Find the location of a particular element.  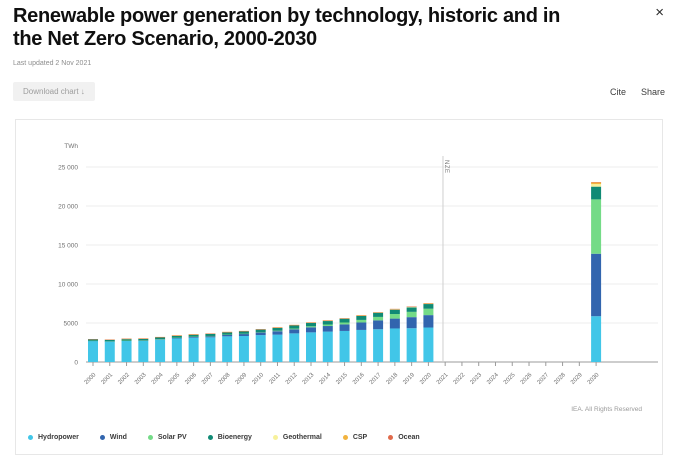

x-axis-tick-label: 2006 is located at coordinates (191, 379).